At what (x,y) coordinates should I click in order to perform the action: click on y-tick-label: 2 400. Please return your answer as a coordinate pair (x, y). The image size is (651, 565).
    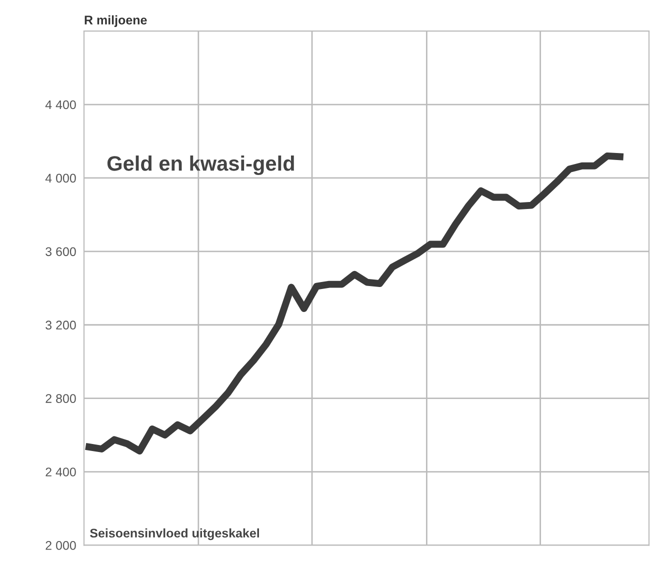
    Looking at the image, I should click on (61, 472).